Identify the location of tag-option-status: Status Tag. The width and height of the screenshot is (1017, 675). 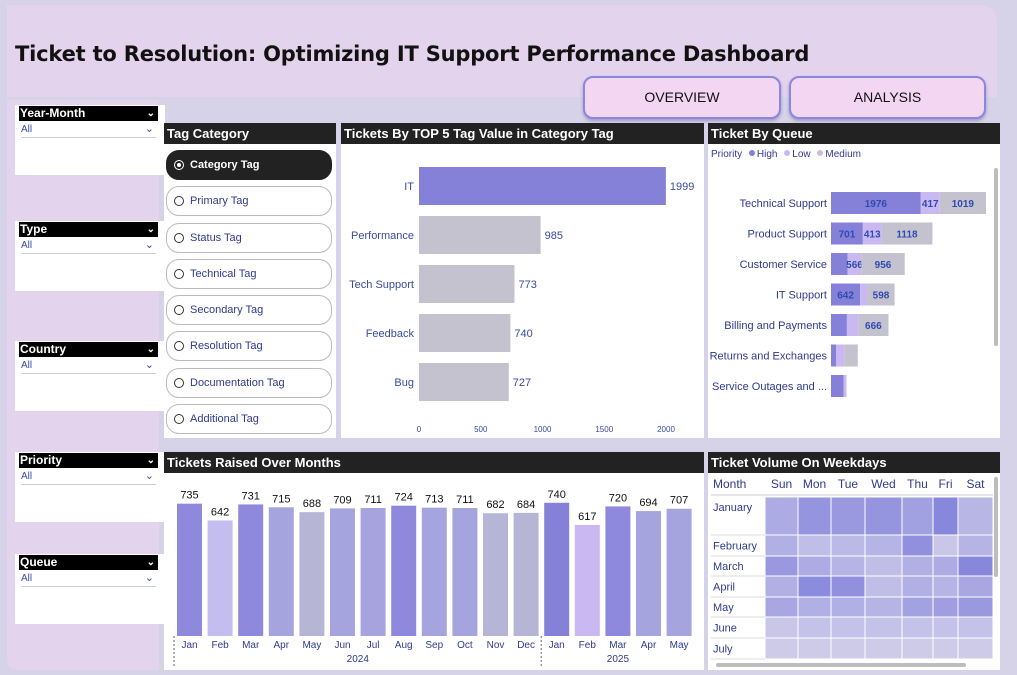
(249, 238).